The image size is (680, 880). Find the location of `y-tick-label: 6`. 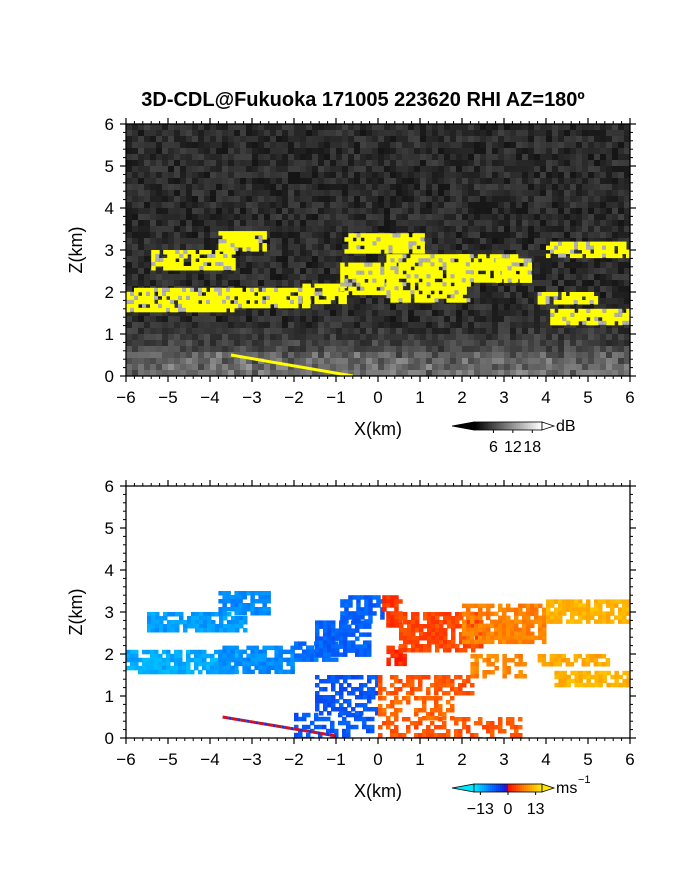

y-tick-label: 6 is located at coordinates (109, 124).